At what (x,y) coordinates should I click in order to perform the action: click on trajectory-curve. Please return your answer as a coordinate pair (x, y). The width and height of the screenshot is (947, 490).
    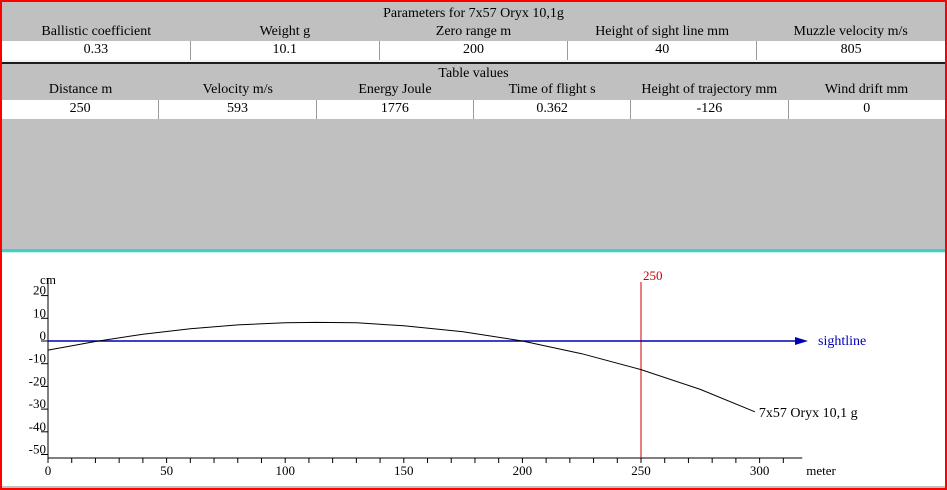
    Looking at the image, I should click on (401, 367).